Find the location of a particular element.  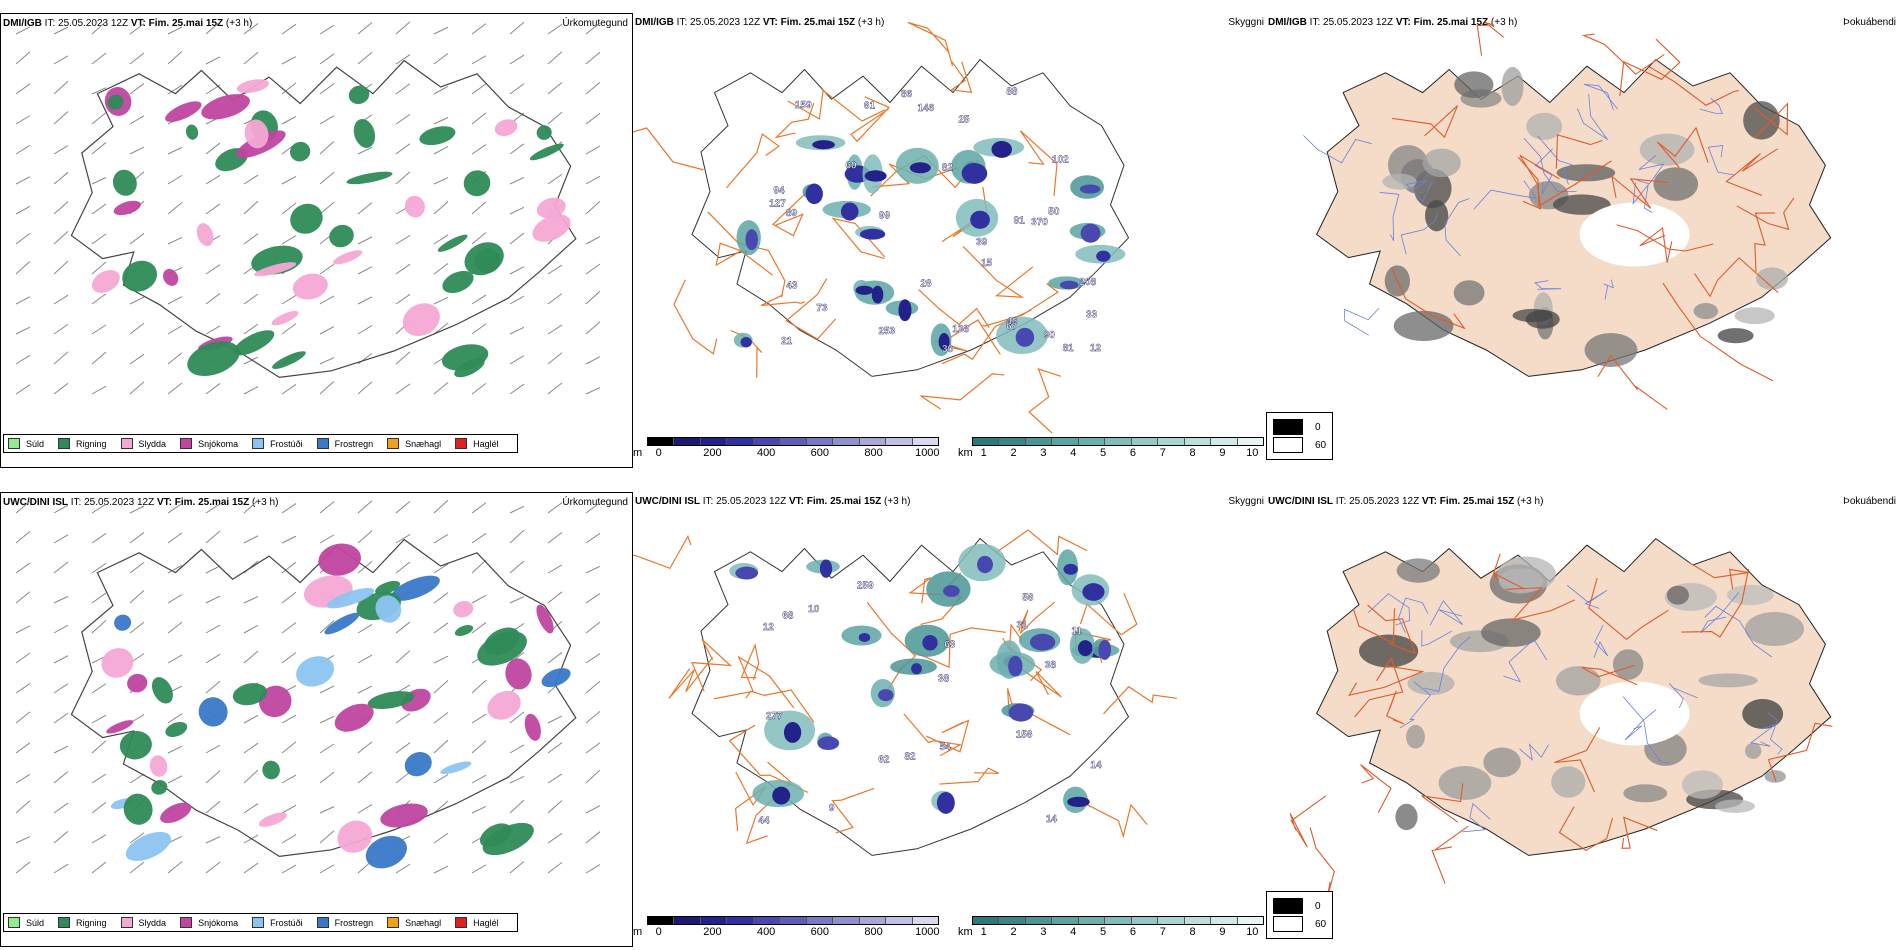

colorbar-tick-label: 1000 is located at coordinates (927, 932).